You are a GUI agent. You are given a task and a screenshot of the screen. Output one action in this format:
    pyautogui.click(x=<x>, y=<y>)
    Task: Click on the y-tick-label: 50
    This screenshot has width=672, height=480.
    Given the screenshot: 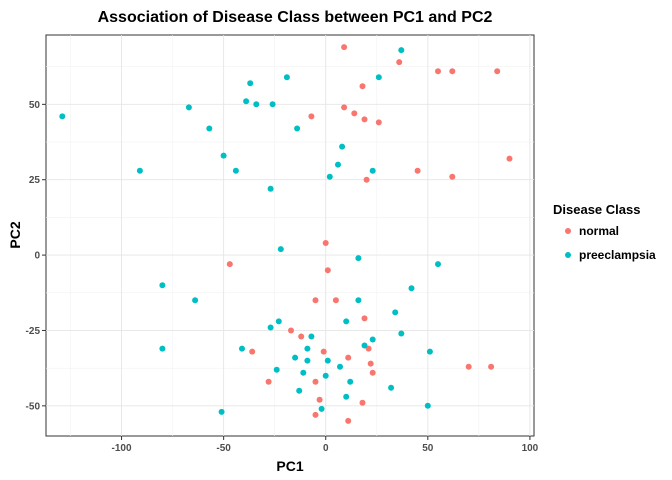 What is the action you would take?
    pyautogui.click(x=35, y=105)
    